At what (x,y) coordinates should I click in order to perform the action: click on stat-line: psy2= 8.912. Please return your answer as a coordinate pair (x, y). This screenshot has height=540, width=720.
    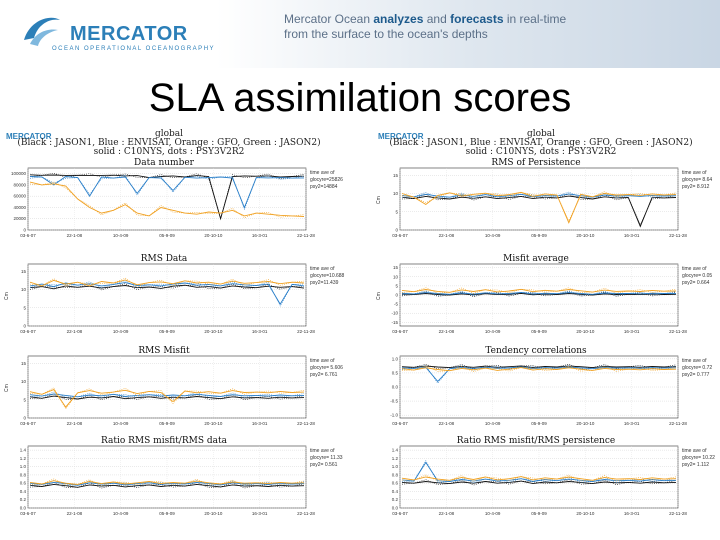
    Looking at the image, I should click on (696, 187).